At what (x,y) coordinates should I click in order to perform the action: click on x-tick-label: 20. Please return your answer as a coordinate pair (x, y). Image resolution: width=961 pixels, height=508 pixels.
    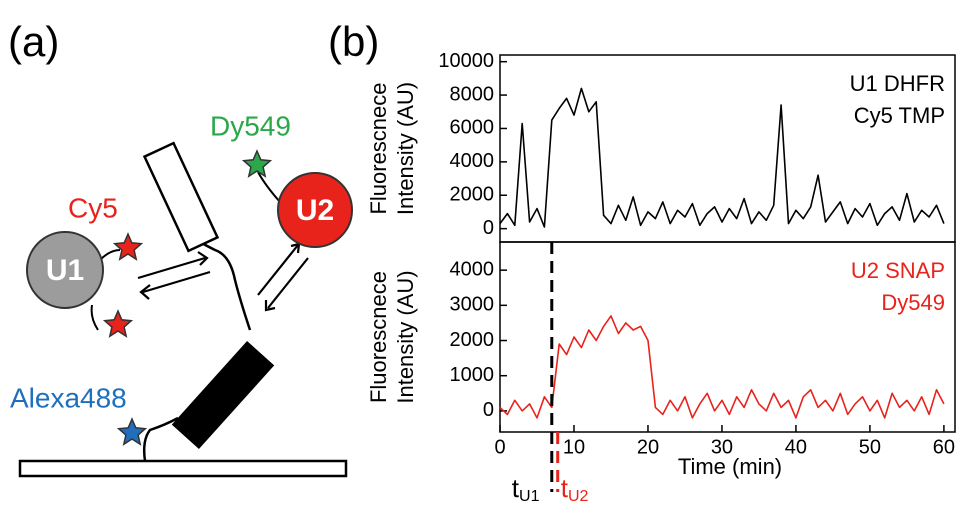
    Looking at the image, I should click on (648, 447).